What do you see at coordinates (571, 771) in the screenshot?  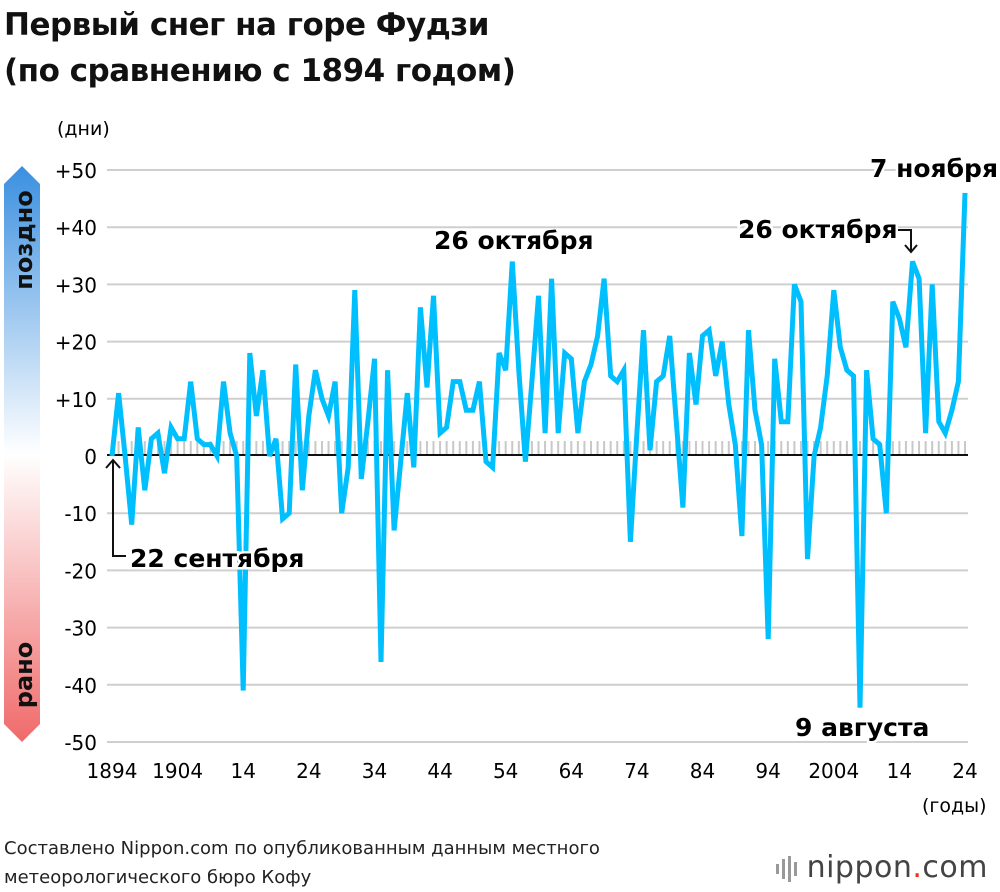 I see `x-tick-label: 64` at bounding box center [571, 771].